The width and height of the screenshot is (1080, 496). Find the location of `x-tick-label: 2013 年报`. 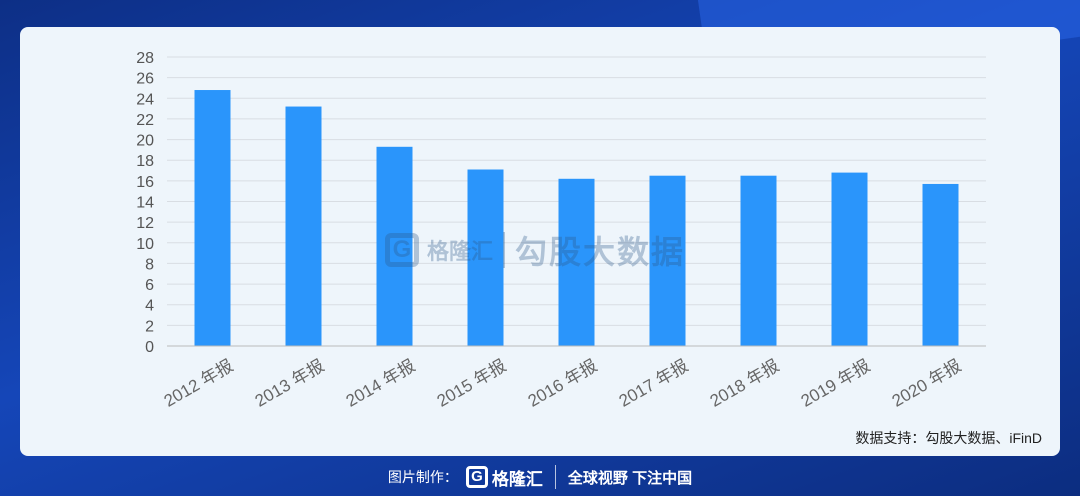

x-tick-label: 2013 年报 is located at coordinates (290, 383).